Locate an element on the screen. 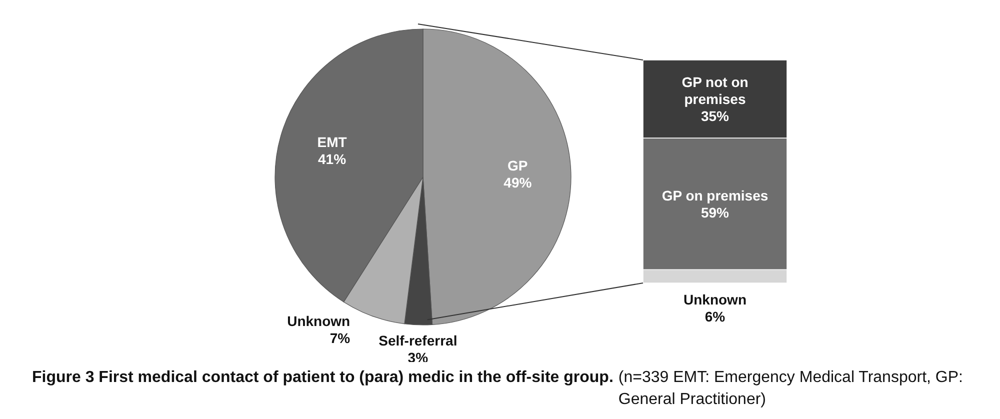 This screenshot has height=419, width=1000. data-label: 59% is located at coordinates (715, 212).